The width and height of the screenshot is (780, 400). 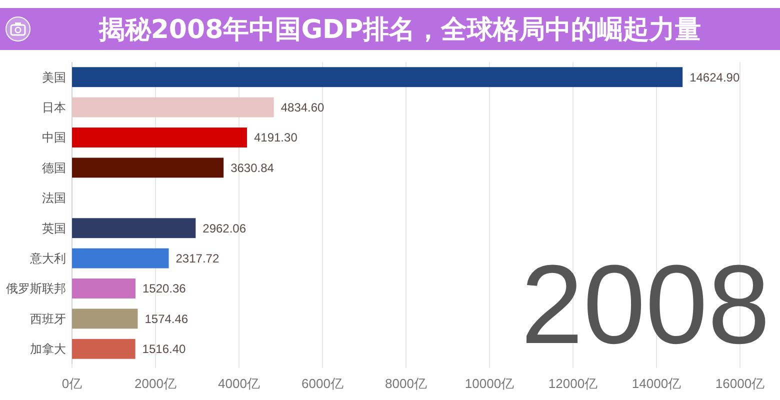 What do you see at coordinates (224, 228) in the screenshot?
I see `data-label: 2962.06` at bounding box center [224, 228].